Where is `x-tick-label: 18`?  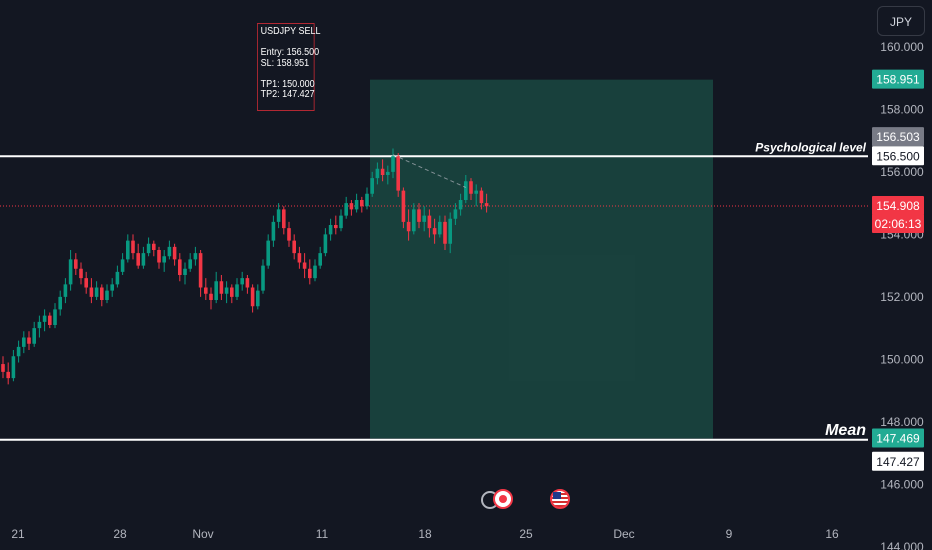 x-tick-label: 18 is located at coordinates (425, 534).